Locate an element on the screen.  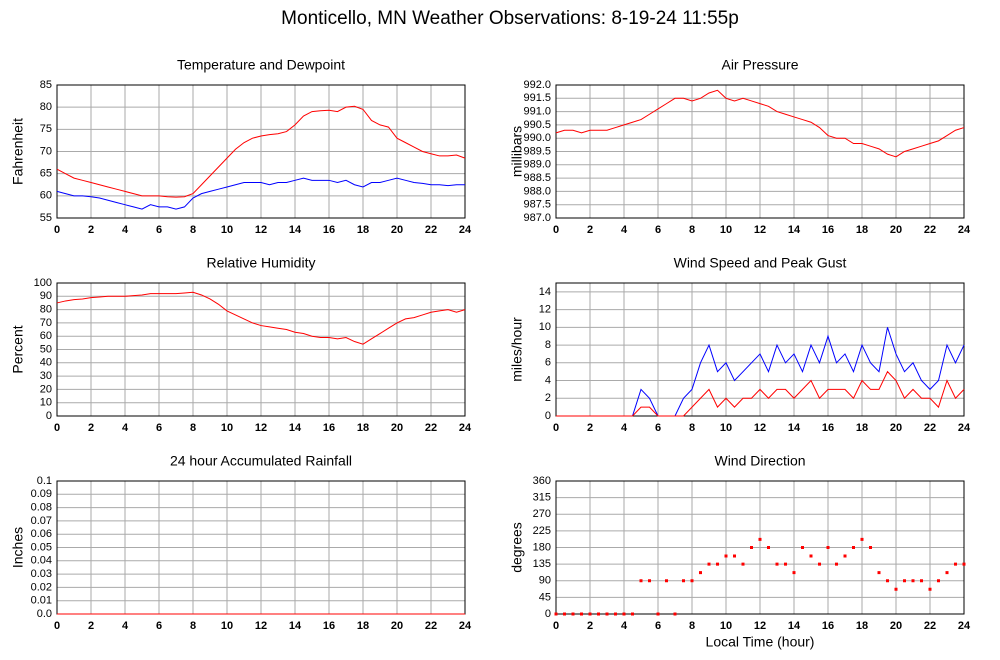
y-tick-label: 0.06 is located at coordinates (41, 534).